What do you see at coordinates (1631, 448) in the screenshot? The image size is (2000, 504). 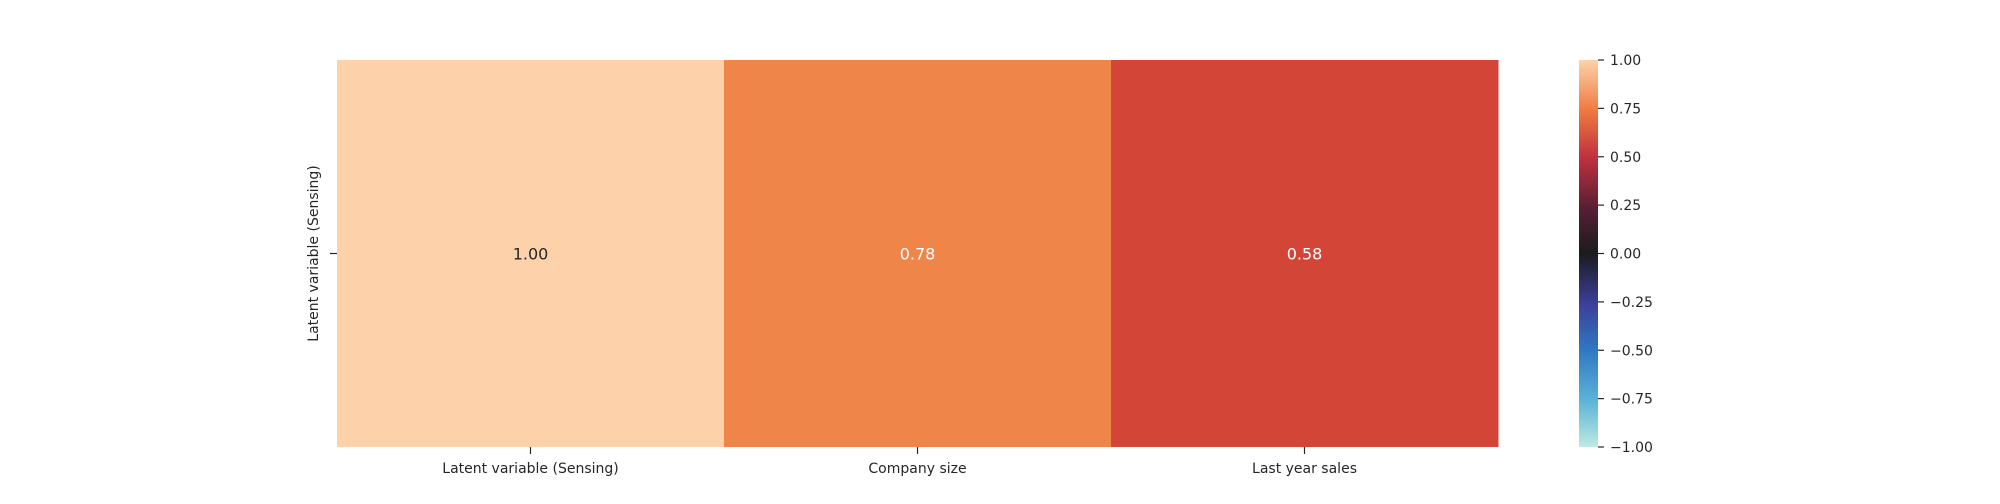 I see `colorbar-tick-label: −1.00` at bounding box center [1631, 448].